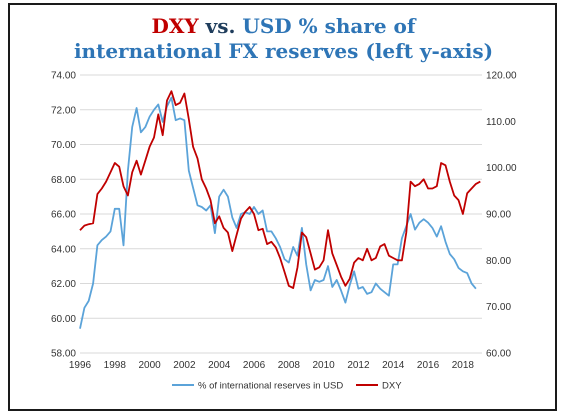 This screenshot has width=567, height=420. I want to click on left-y-tick-label: 74.00, so click(63, 76).